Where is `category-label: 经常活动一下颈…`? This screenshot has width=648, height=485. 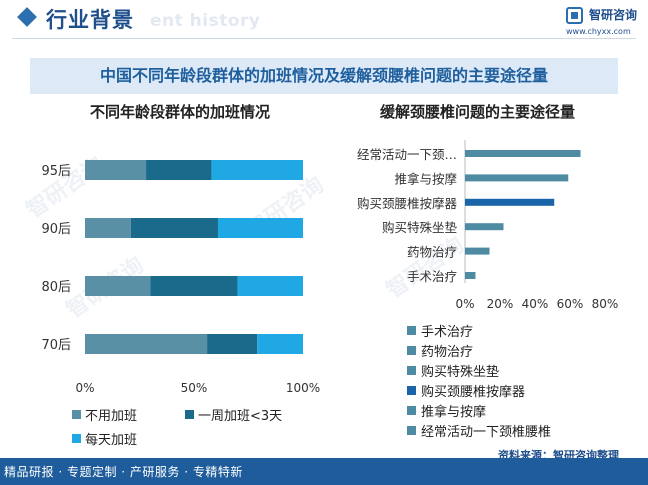 category-label: 经常活动一下颈… is located at coordinates (407, 154).